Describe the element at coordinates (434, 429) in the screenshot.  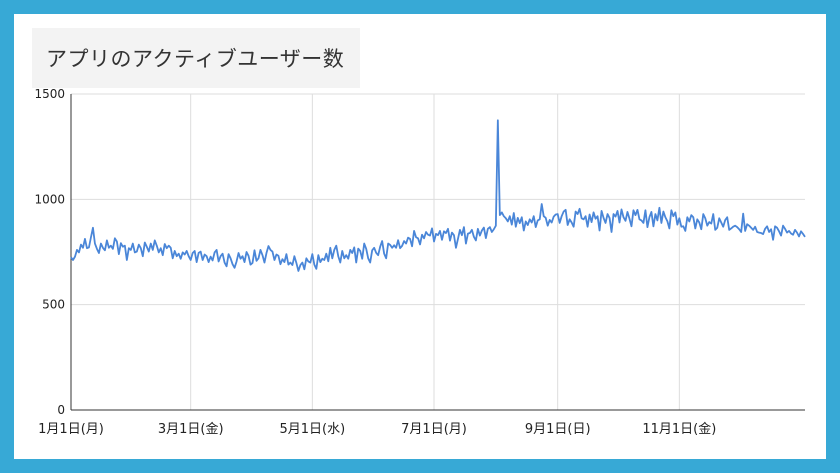
I see `x-tick-label: 7月1日(月)` at that location.